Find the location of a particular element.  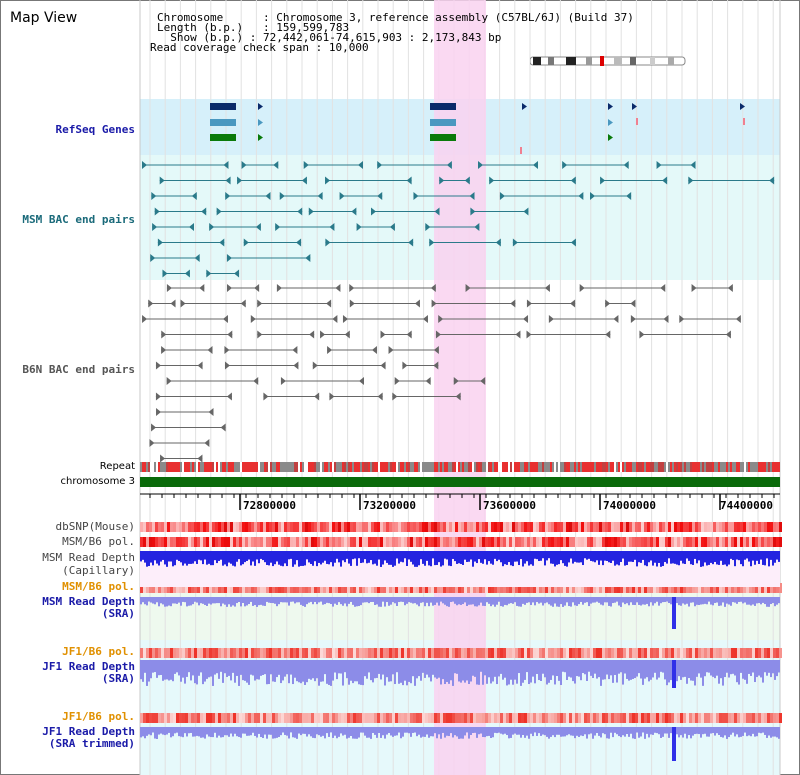

label-dbsnp: dbSNP(Mouse) is located at coordinates (95, 526).